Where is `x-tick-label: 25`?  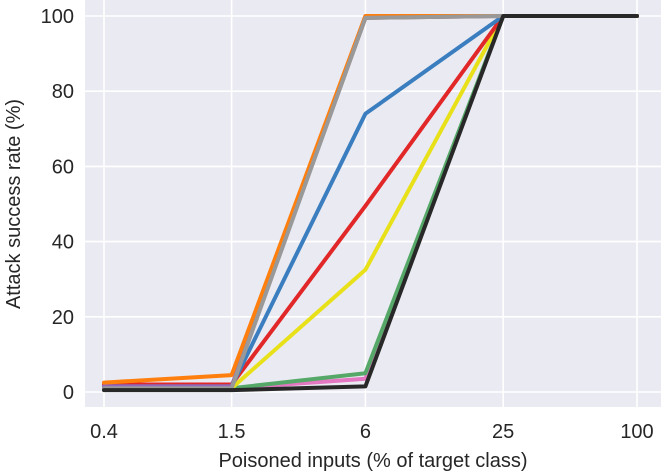 x-tick-label: 25 is located at coordinates (503, 432).